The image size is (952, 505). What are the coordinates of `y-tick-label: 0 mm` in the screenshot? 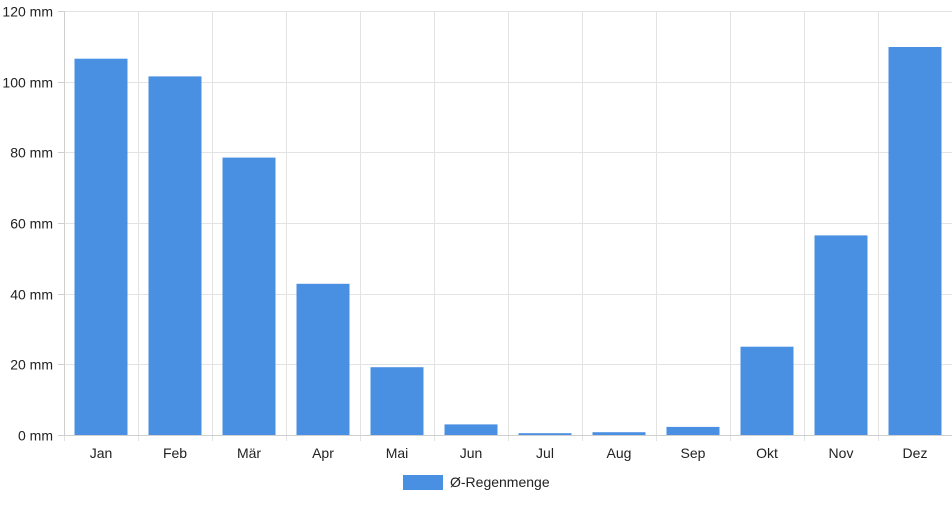 It's located at (35, 436).